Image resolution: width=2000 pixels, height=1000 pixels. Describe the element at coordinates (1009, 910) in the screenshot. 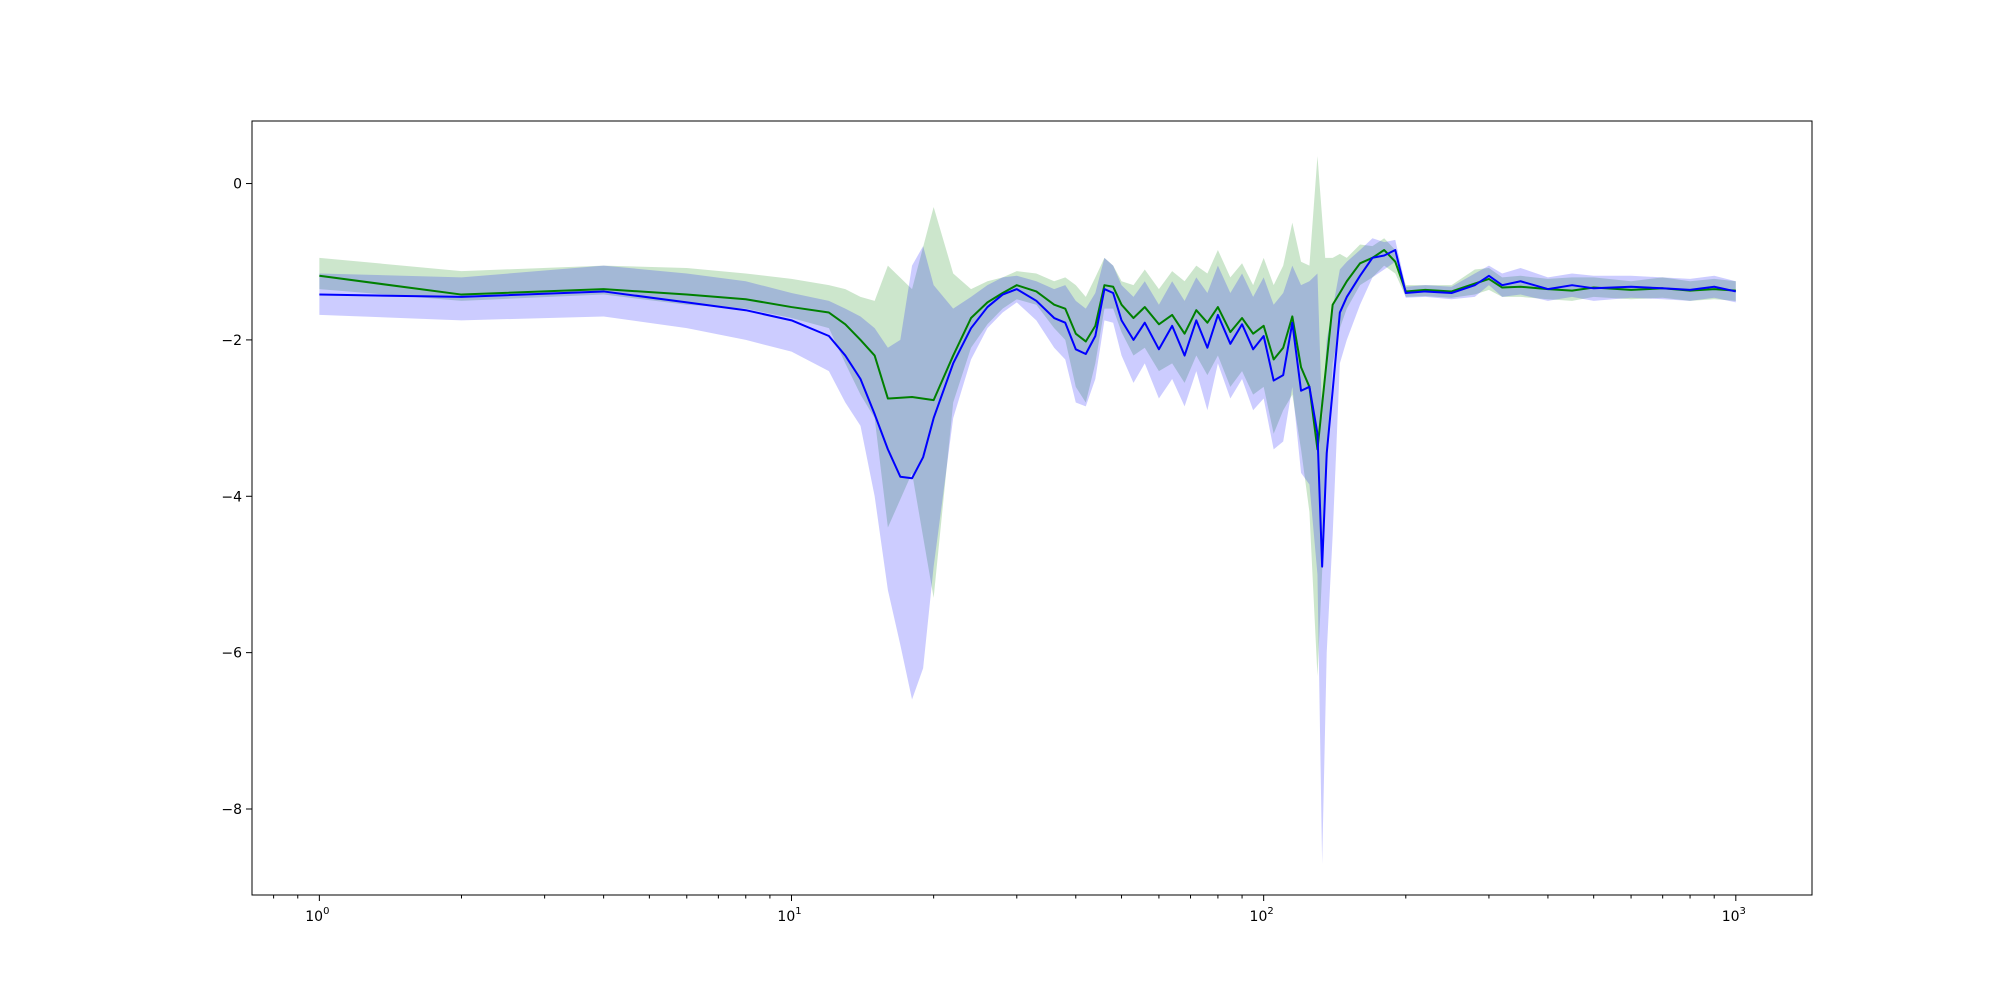

I see `x-axis: 10⁰ 10¹ 10² 10³` at that location.